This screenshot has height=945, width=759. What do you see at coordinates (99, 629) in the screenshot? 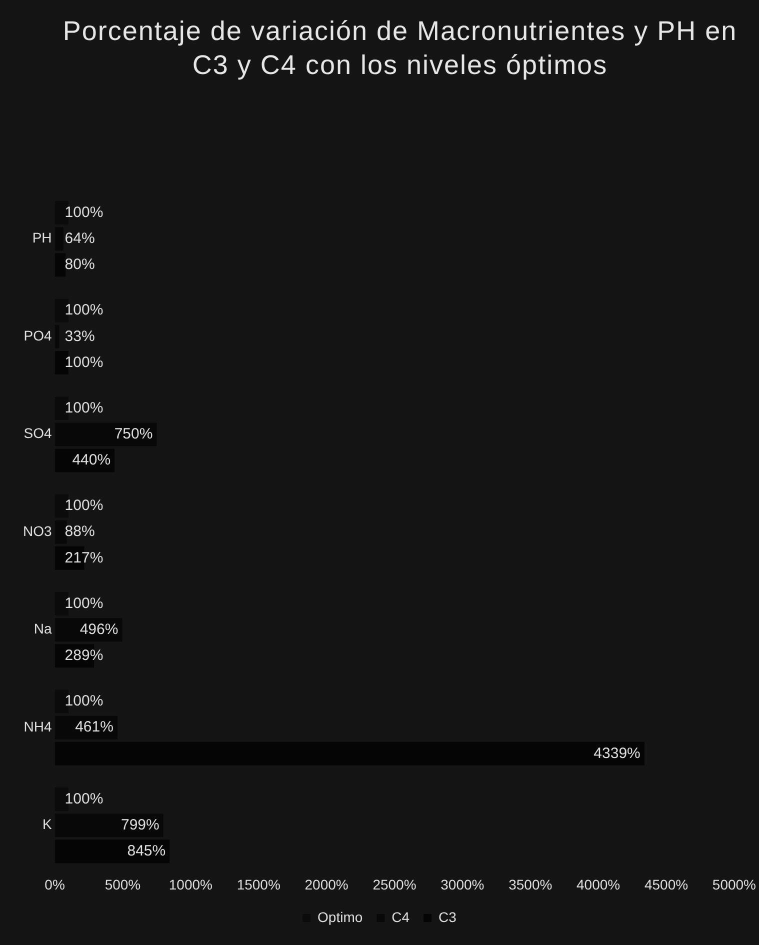
I see `data-label: 496%` at bounding box center [99, 629].